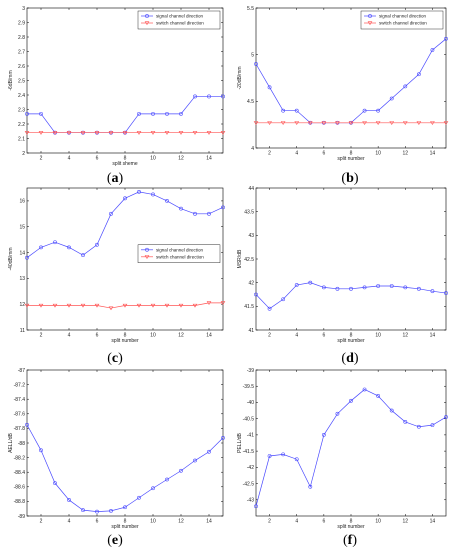 The height and width of the screenshot is (550, 453). Describe the element at coordinates (20, 415) in the screenshot. I see `y-tick-label: -87.6` at that location.